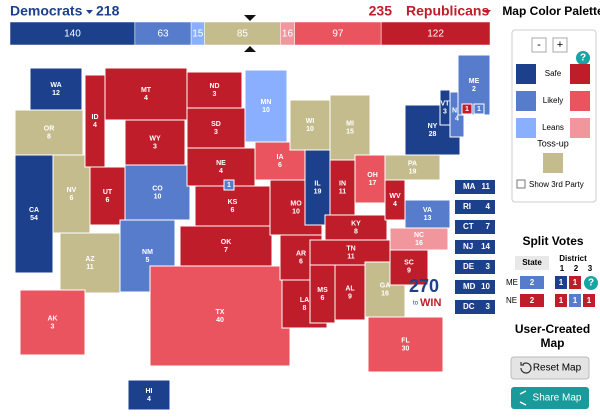  I want to click on side-abbr: DE, so click(469, 266).